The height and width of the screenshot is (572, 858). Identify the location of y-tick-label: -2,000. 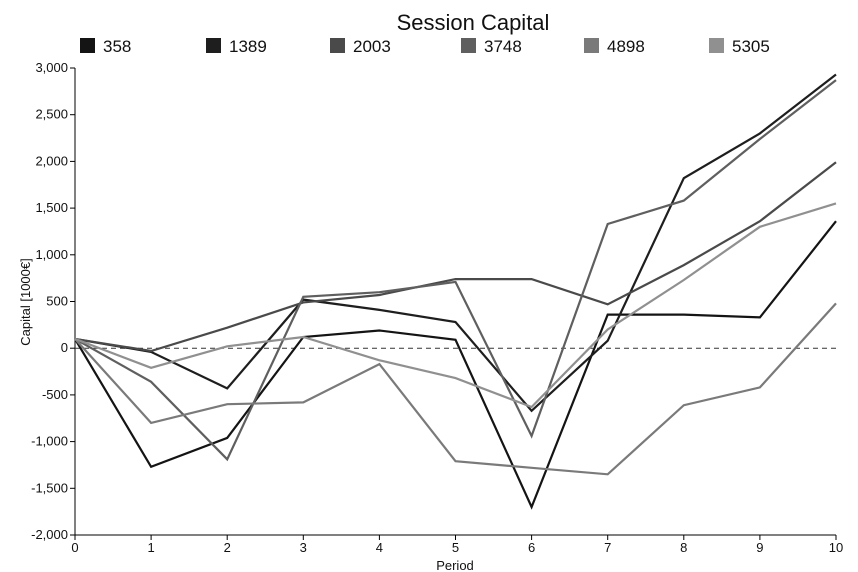
(49, 534).